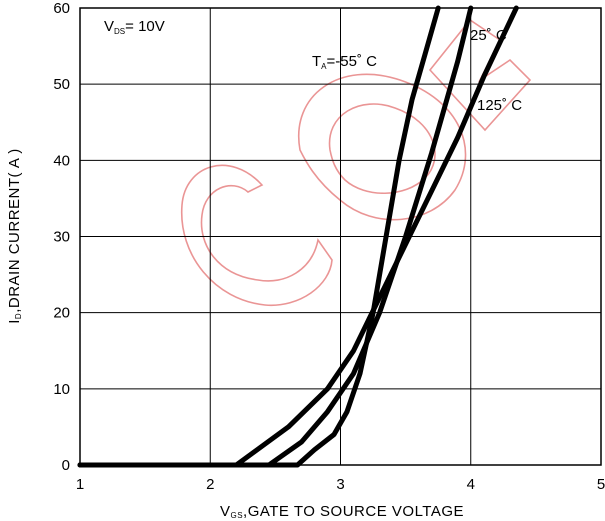  Describe the element at coordinates (344, 62) in the screenshot. I see `series-label-minus55: TA=-55˚ C` at that location.